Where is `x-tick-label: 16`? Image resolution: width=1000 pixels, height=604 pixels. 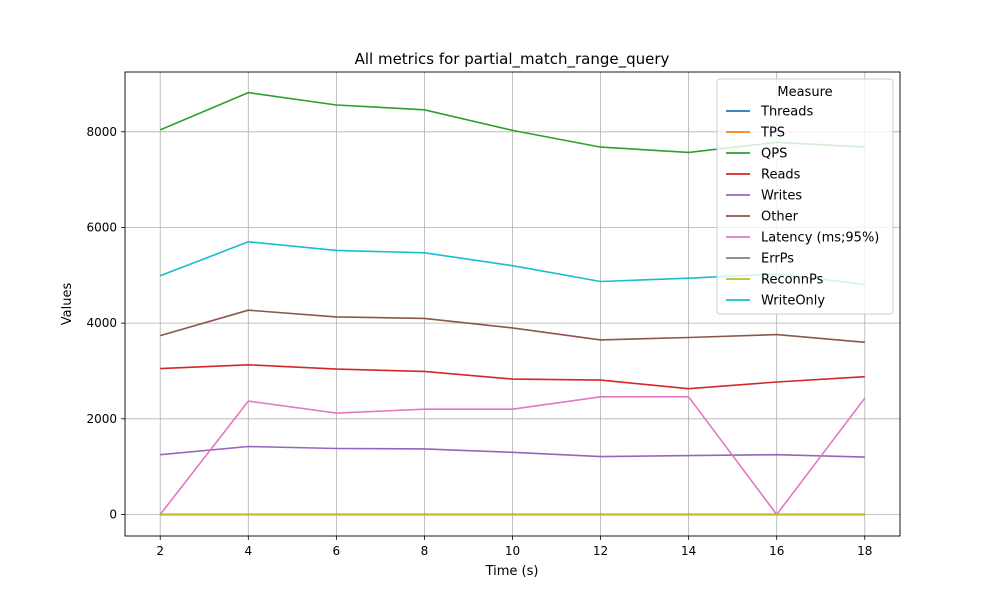
x-tick-label: 16 is located at coordinates (776, 551).